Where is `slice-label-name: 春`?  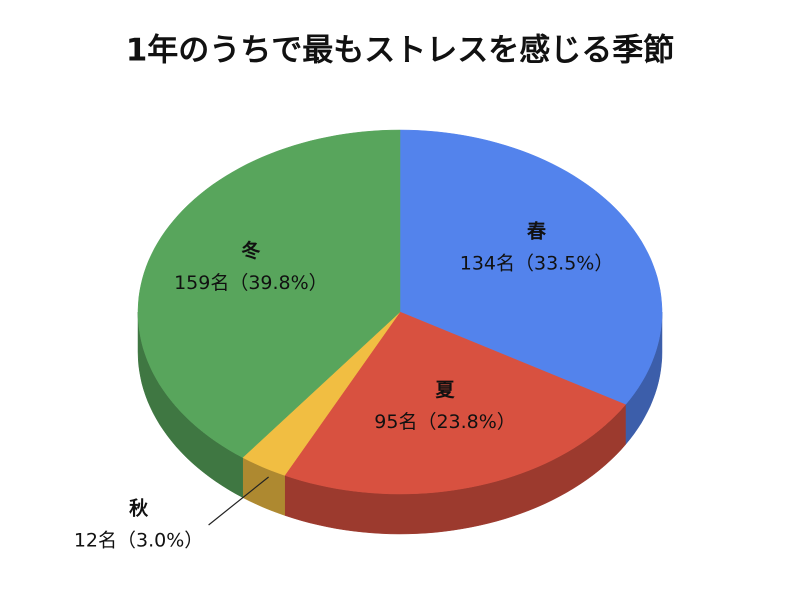
slice-label-name: 春 is located at coordinates (536, 230).